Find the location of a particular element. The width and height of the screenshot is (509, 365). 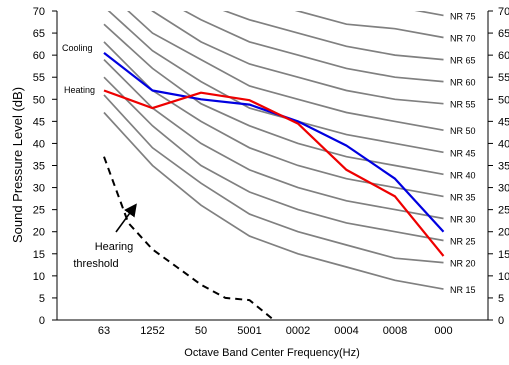

y-tick-label: 40 is located at coordinates (39, 144).